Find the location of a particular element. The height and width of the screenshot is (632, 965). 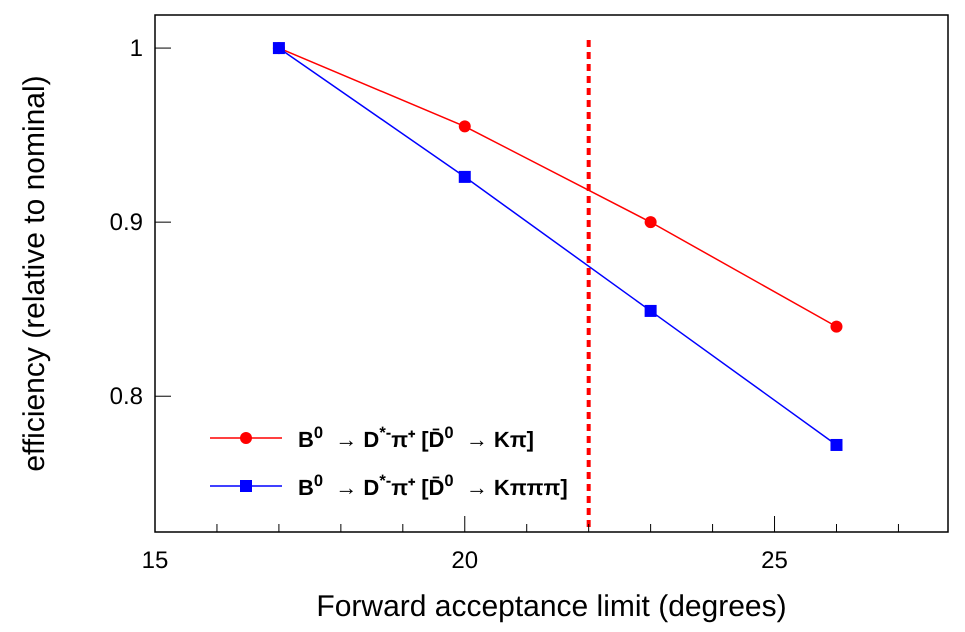

x-tick-label: 25 is located at coordinates (774, 560).